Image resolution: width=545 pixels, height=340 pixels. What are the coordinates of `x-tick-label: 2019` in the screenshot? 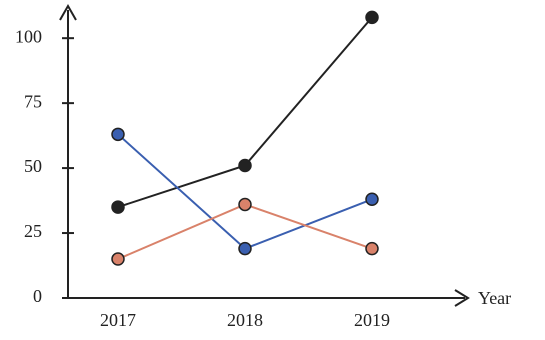 It's located at (372, 320).